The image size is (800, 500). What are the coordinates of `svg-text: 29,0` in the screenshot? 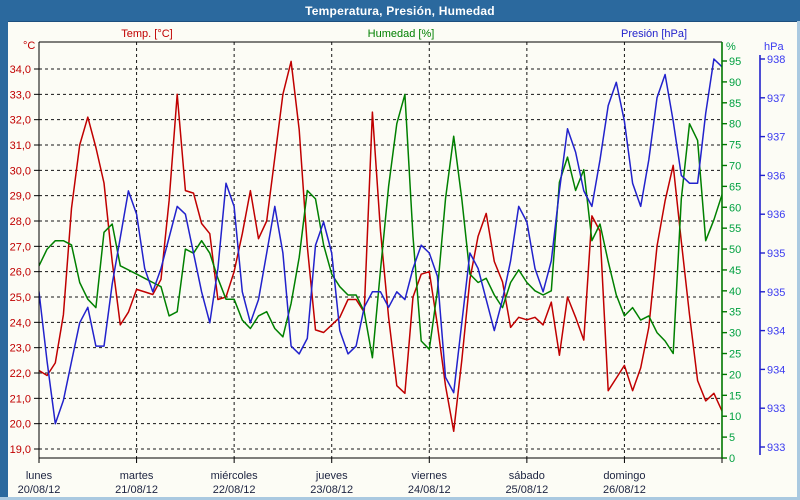 It's located at (20, 197).